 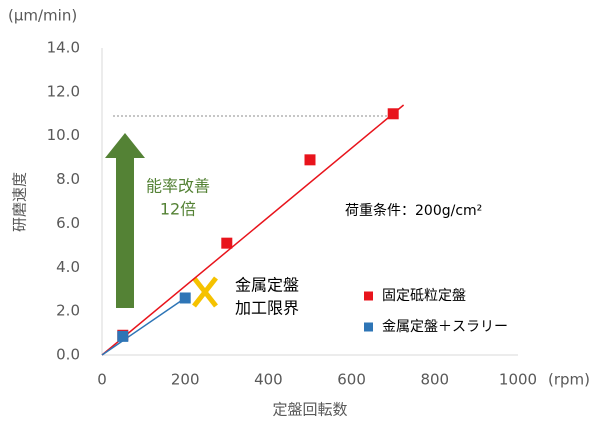 I want to click on x-unit: (rpm), so click(x=569, y=380).